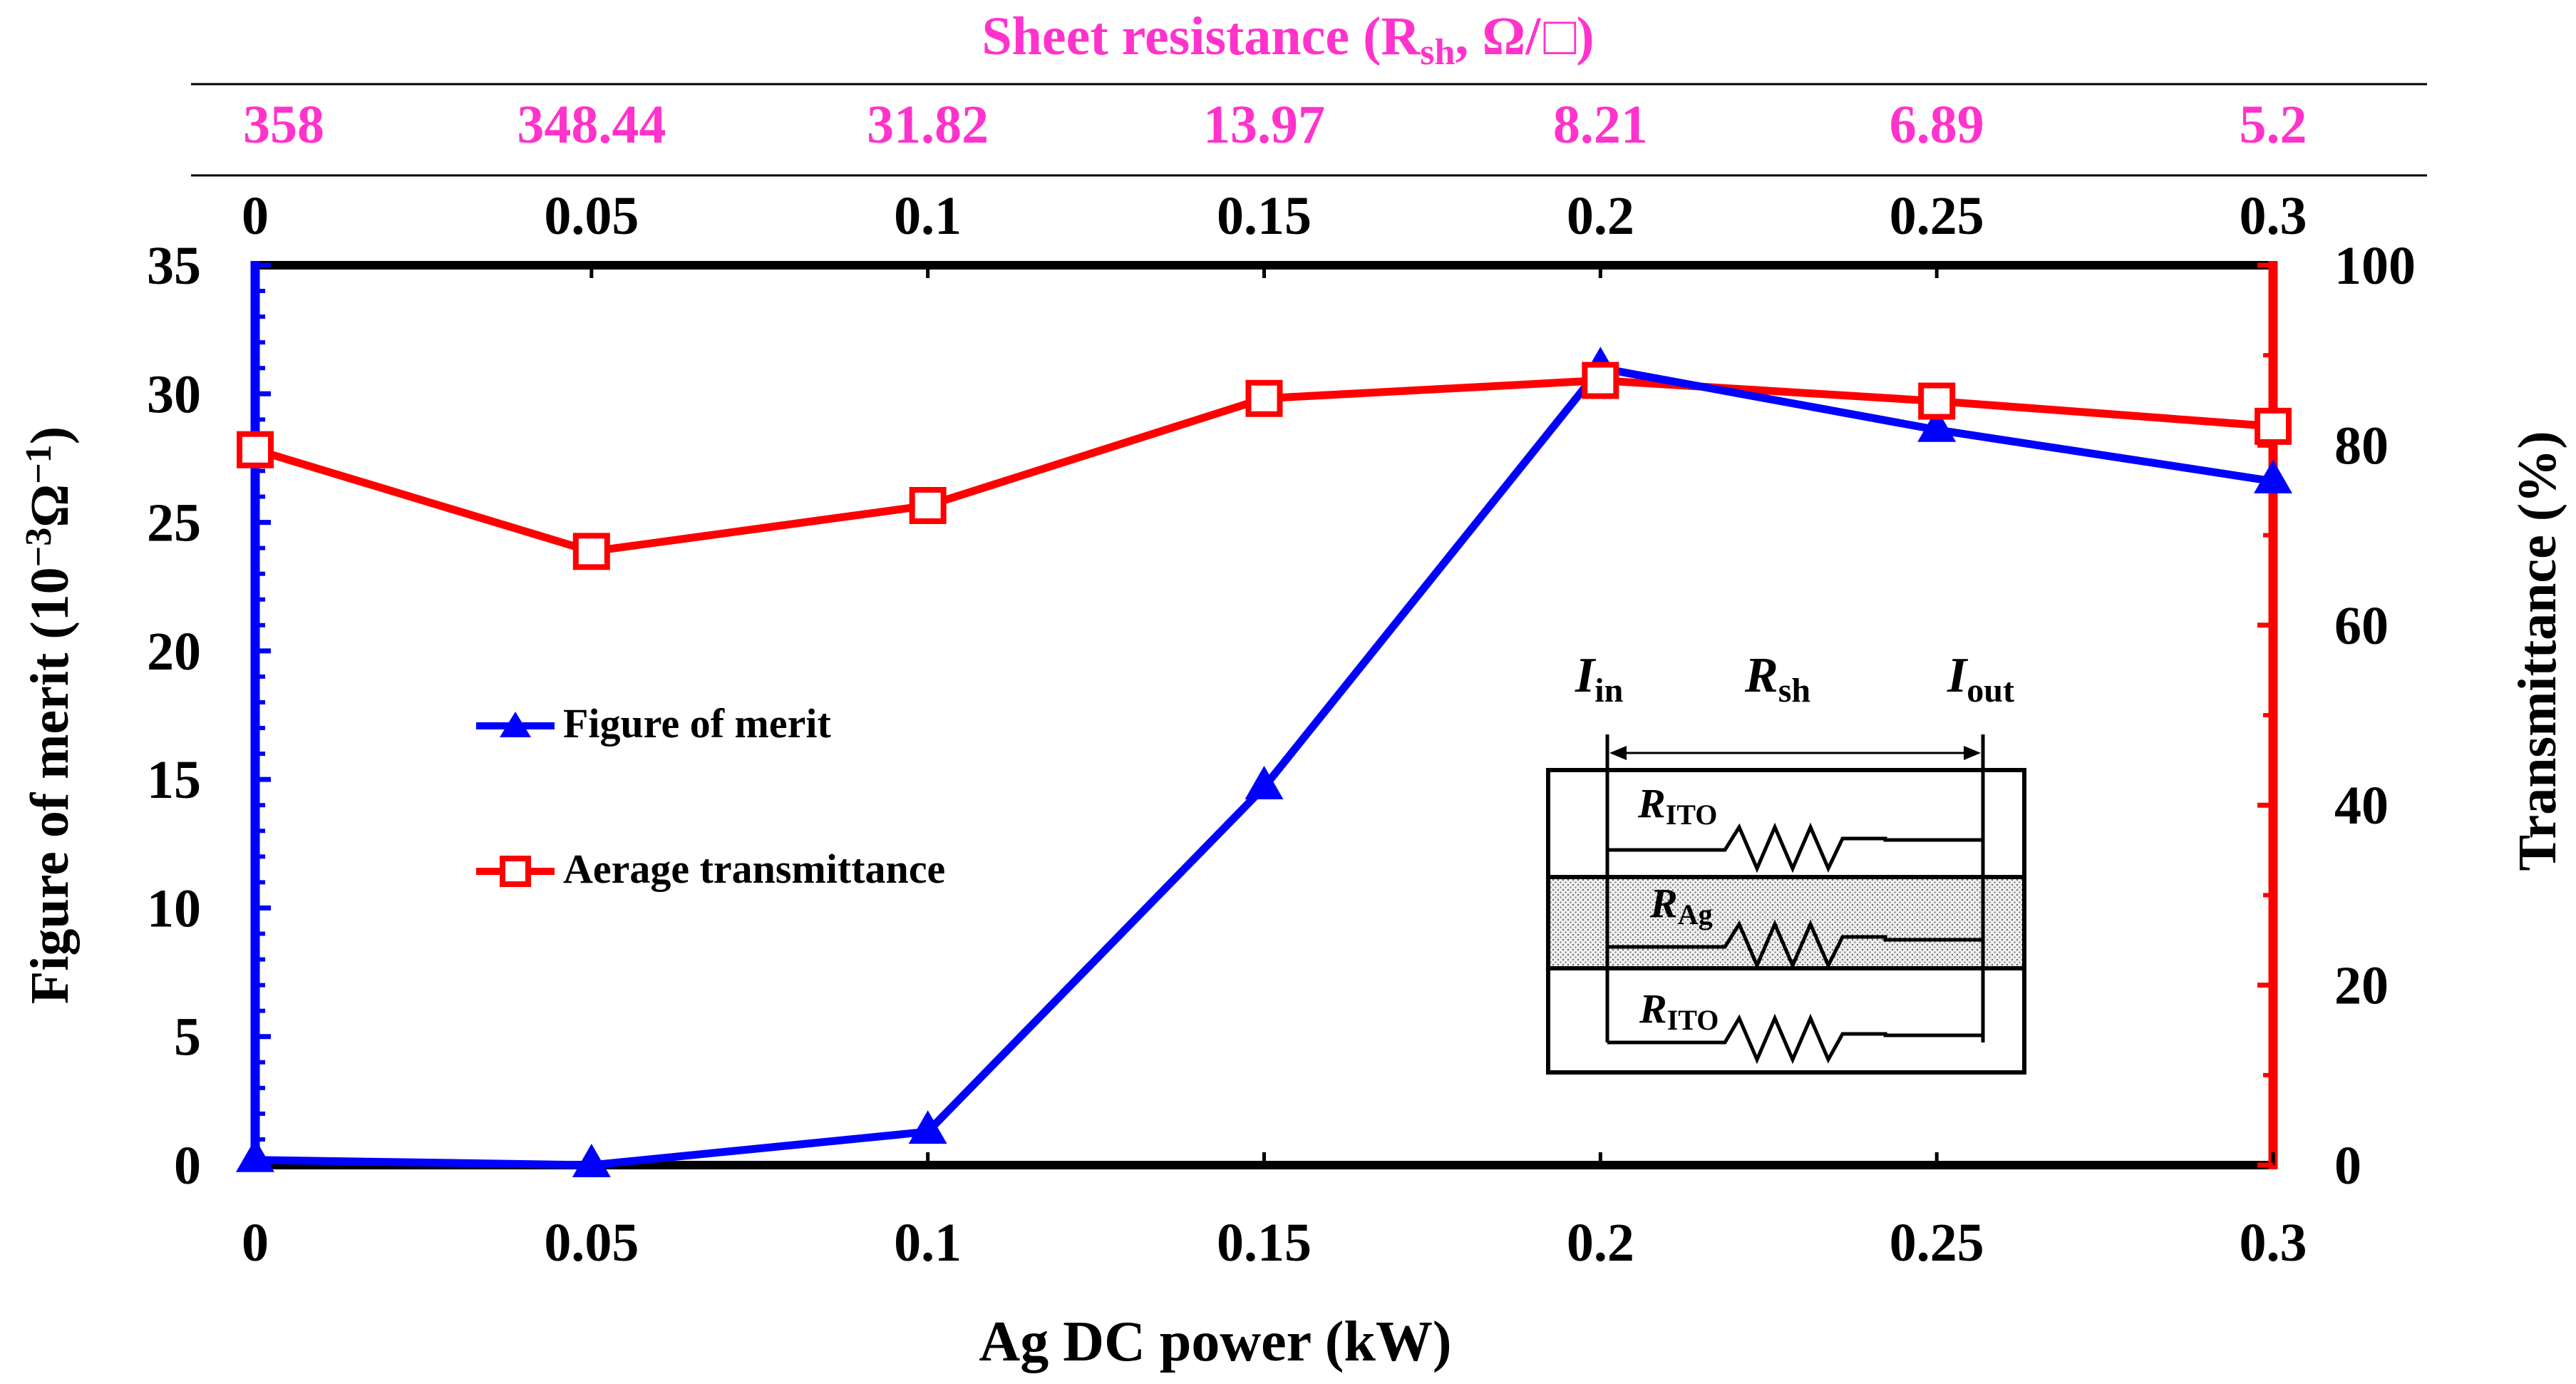  I want to click on x-tick-label: 0.25, so click(1937, 1243).